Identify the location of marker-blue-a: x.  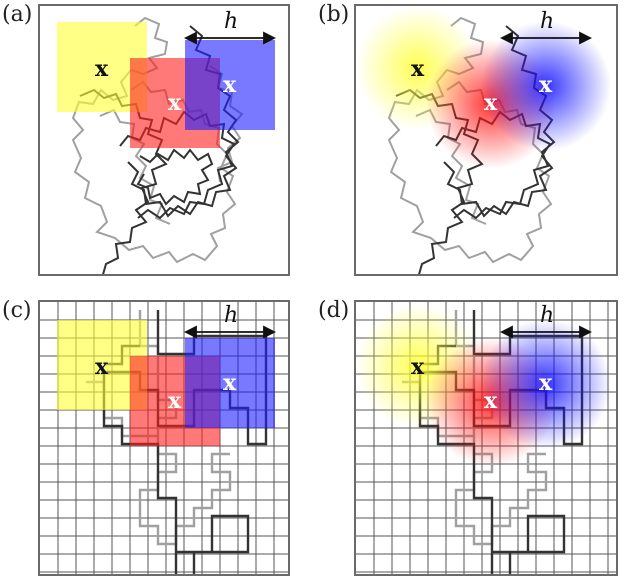
(230, 85).